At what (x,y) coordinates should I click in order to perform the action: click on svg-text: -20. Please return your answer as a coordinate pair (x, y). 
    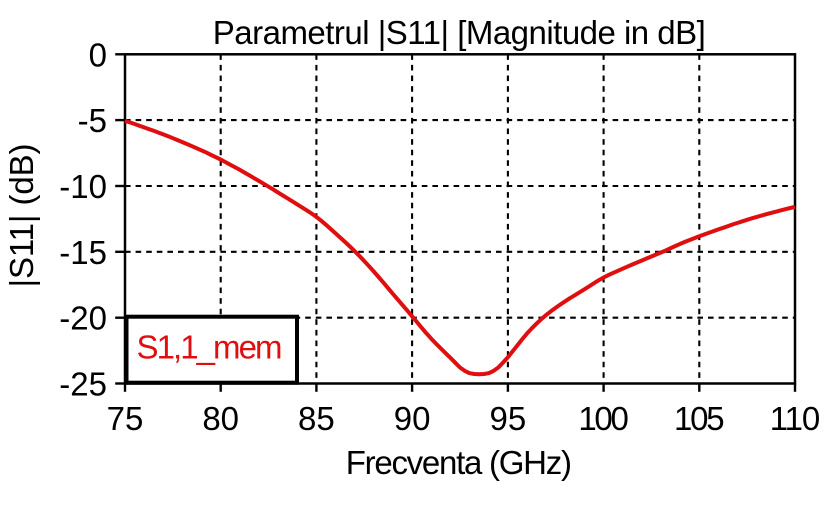
    Looking at the image, I should click on (83, 318).